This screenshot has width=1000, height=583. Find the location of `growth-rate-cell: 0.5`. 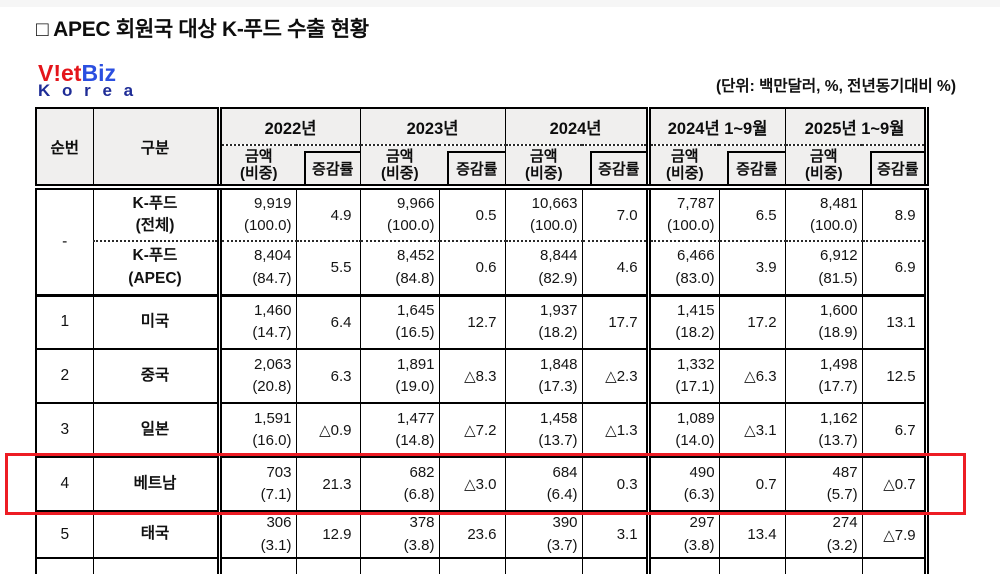

growth-rate-cell: 0.5 is located at coordinates (472, 214).